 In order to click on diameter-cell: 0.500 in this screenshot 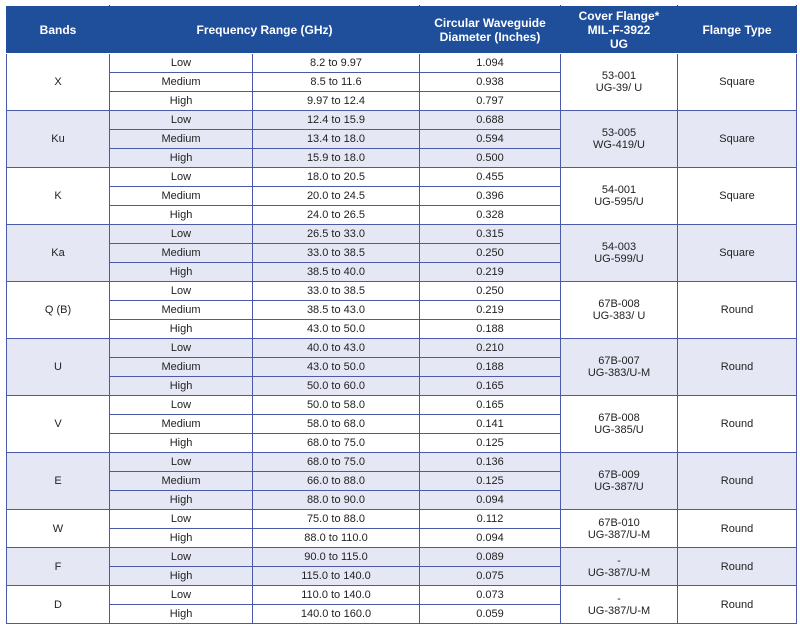, I will do `click(490, 158)`.